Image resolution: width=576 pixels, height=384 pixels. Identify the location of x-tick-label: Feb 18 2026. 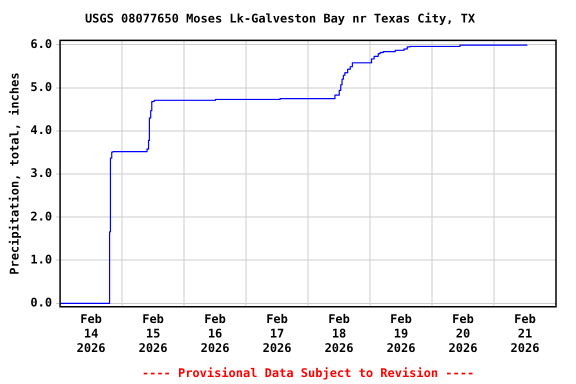
(339, 333).